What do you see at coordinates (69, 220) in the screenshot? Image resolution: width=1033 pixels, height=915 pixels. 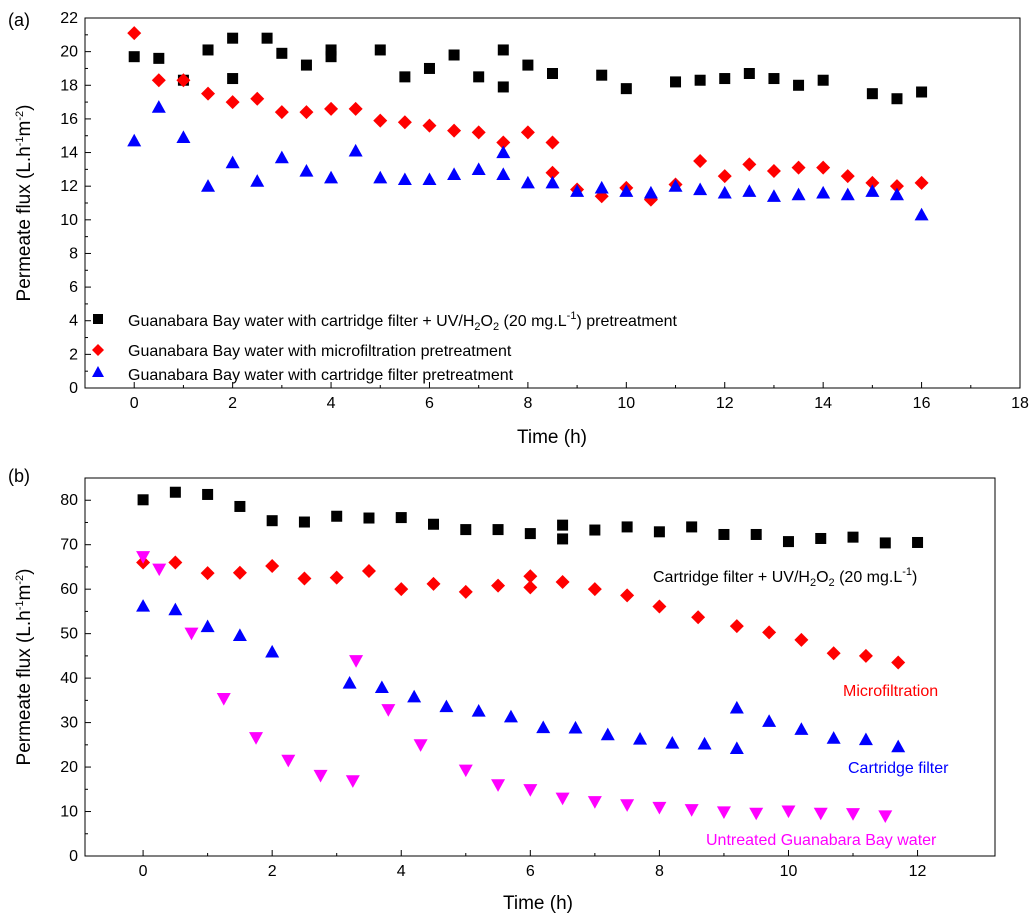 I see `y-tick-label-a: 10` at bounding box center [69, 220].